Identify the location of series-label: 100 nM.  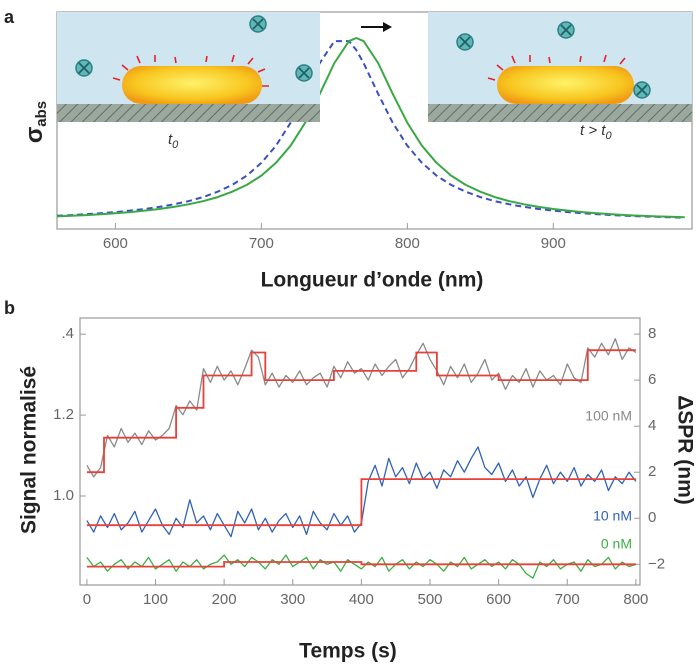
(608, 416).